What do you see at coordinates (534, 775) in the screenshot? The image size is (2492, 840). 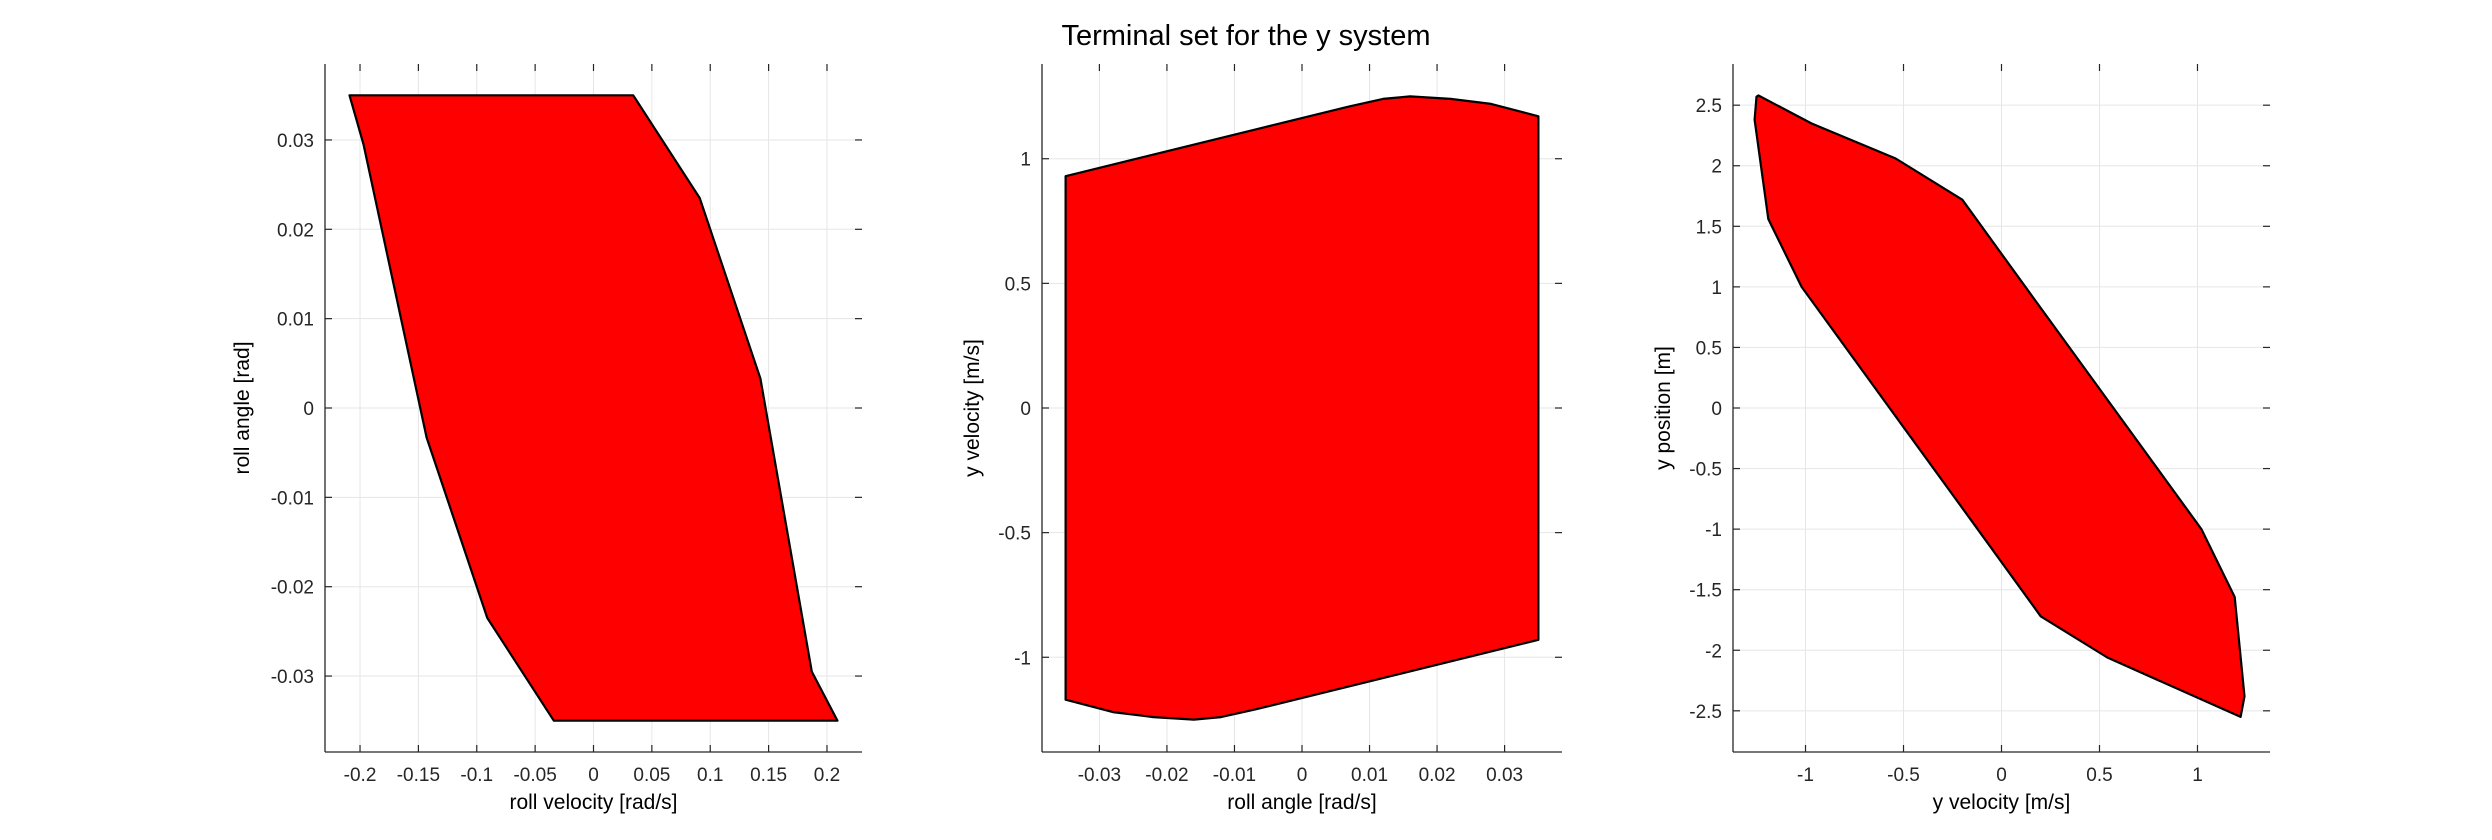 I see `x-tick-label: -0.05` at bounding box center [534, 775].